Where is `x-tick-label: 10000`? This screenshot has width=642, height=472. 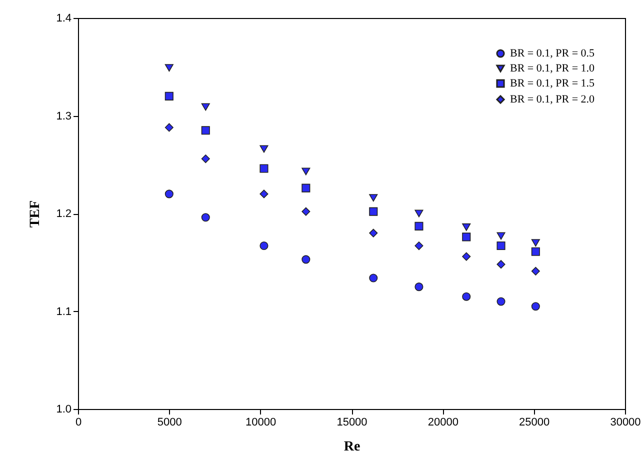 x-tick-label: 10000 is located at coordinates (261, 422).